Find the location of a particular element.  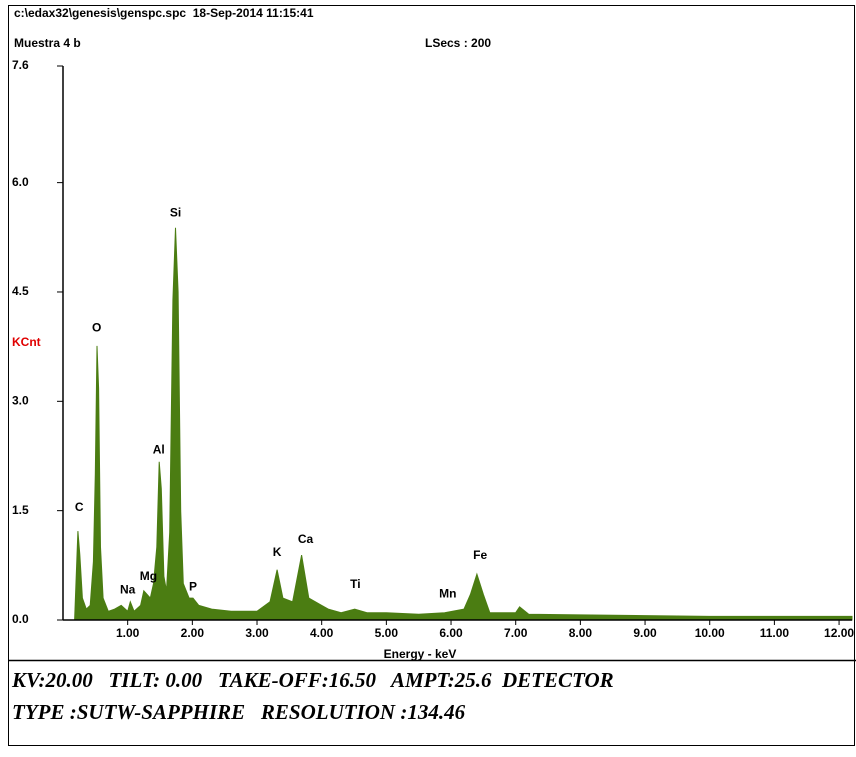

x-tick-label: 1.00 is located at coordinates (128, 633).